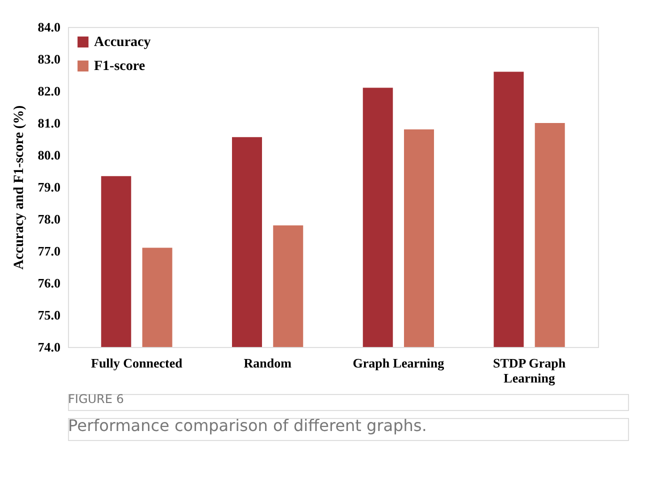  Describe the element at coordinates (120, 66) in the screenshot. I see `legend-label: F1-score` at that location.